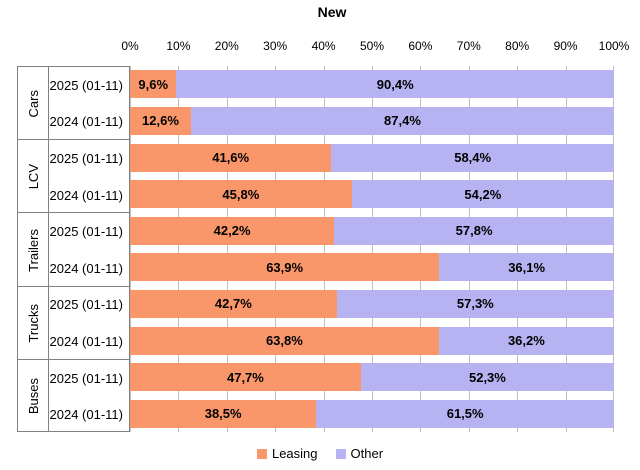 The image size is (640, 470). What do you see at coordinates (614, 46) in the screenshot?
I see `axis-tick-label: 100%` at bounding box center [614, 46].